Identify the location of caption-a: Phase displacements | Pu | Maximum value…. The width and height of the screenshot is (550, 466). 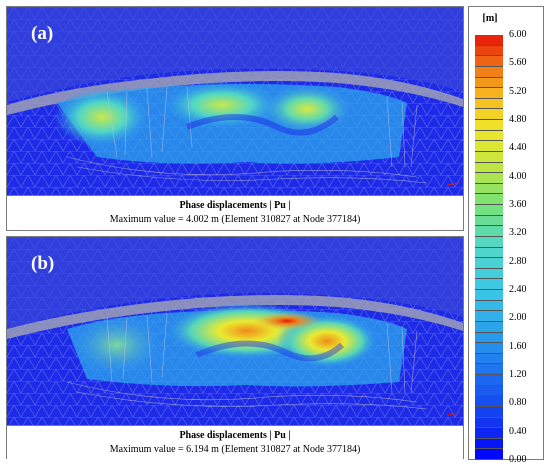
(235, 212).